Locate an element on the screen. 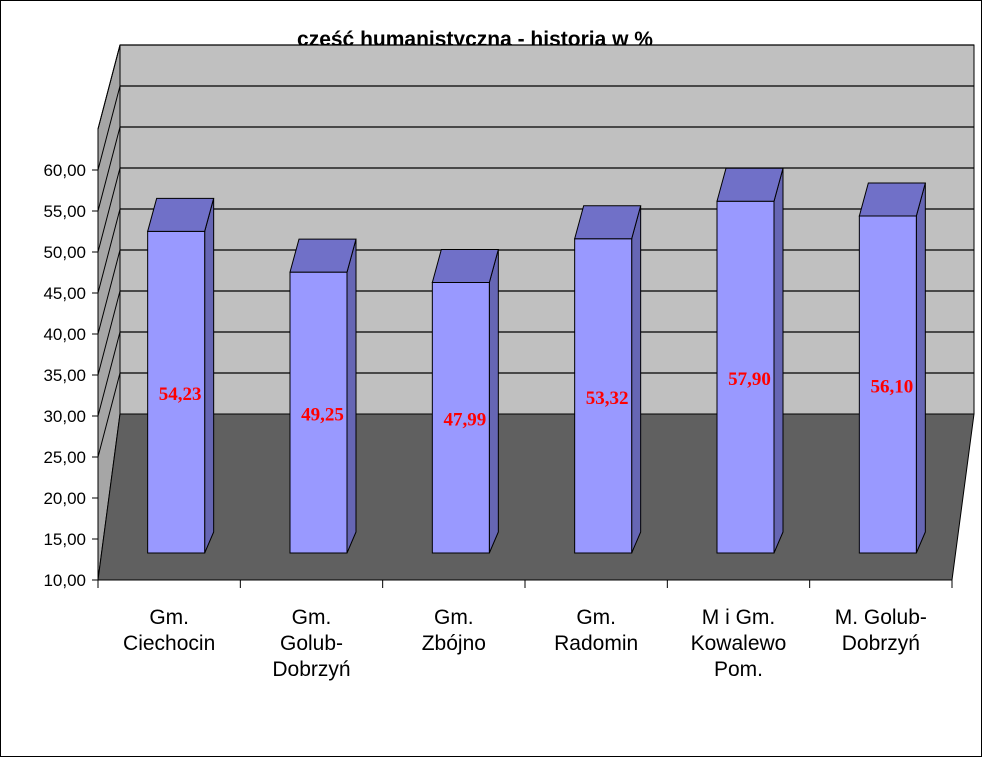 This screenshot has width=982, height=757. y-tick-label: 30,00 is located at coordinates (64, 416).